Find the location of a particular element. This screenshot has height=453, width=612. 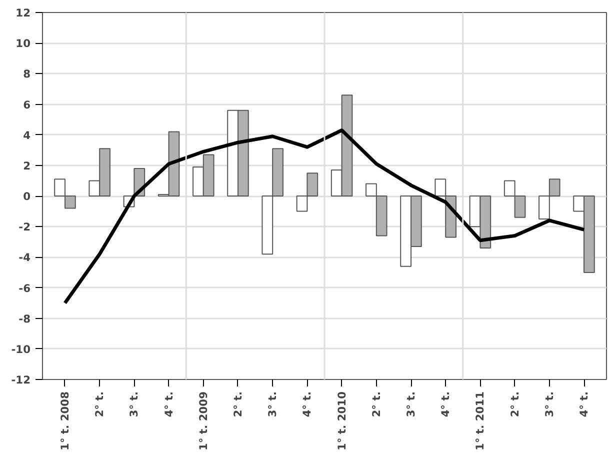

y-tick-label: 10 is located at coordinates (23, 43).